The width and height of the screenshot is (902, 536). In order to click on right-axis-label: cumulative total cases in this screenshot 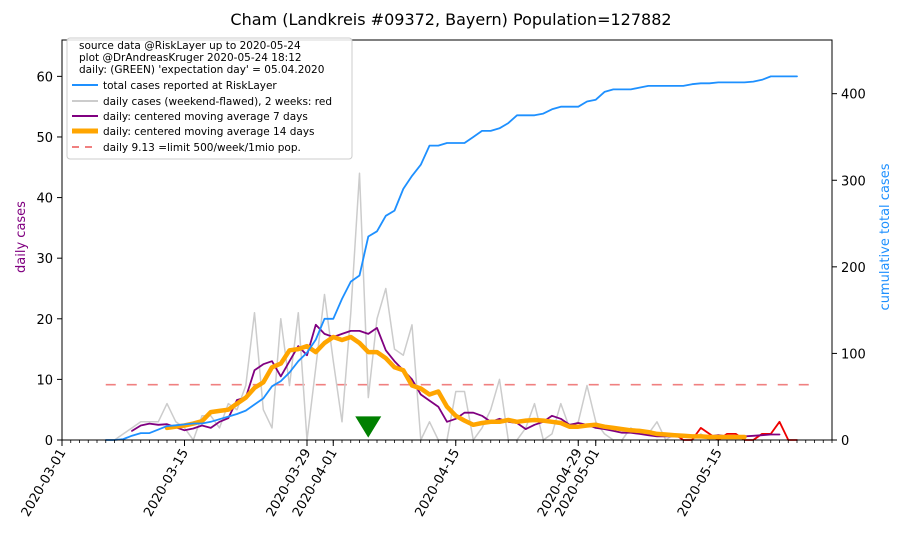, I will do `click(885, 236)`.